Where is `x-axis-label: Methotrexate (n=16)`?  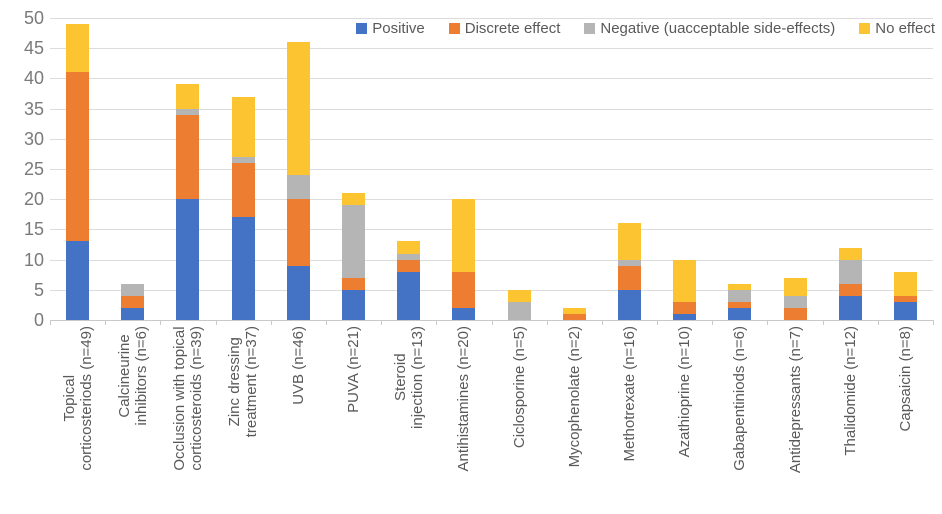
x-axis-label: Methotrexate (n=16) is located at coordinates (629, 394).